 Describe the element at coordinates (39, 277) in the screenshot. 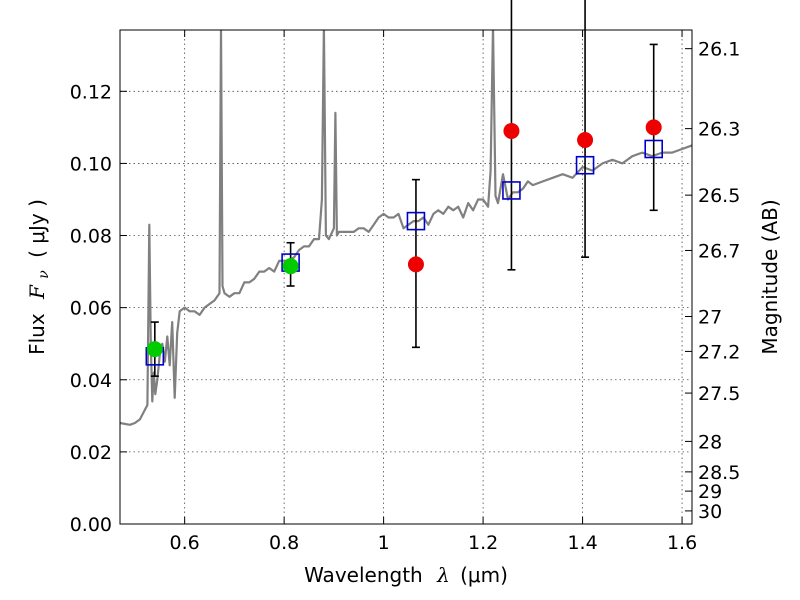

I see `y-axis-label: Flux F ν ( μJy )` at that location.